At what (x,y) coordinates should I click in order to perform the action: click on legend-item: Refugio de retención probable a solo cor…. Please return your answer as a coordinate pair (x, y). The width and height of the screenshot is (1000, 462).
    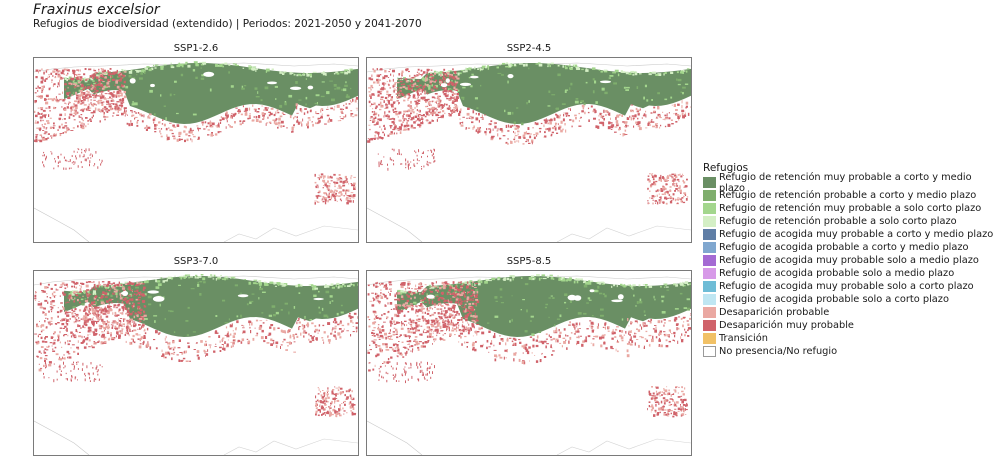
    Looking at the image, I should click on (851, 221).